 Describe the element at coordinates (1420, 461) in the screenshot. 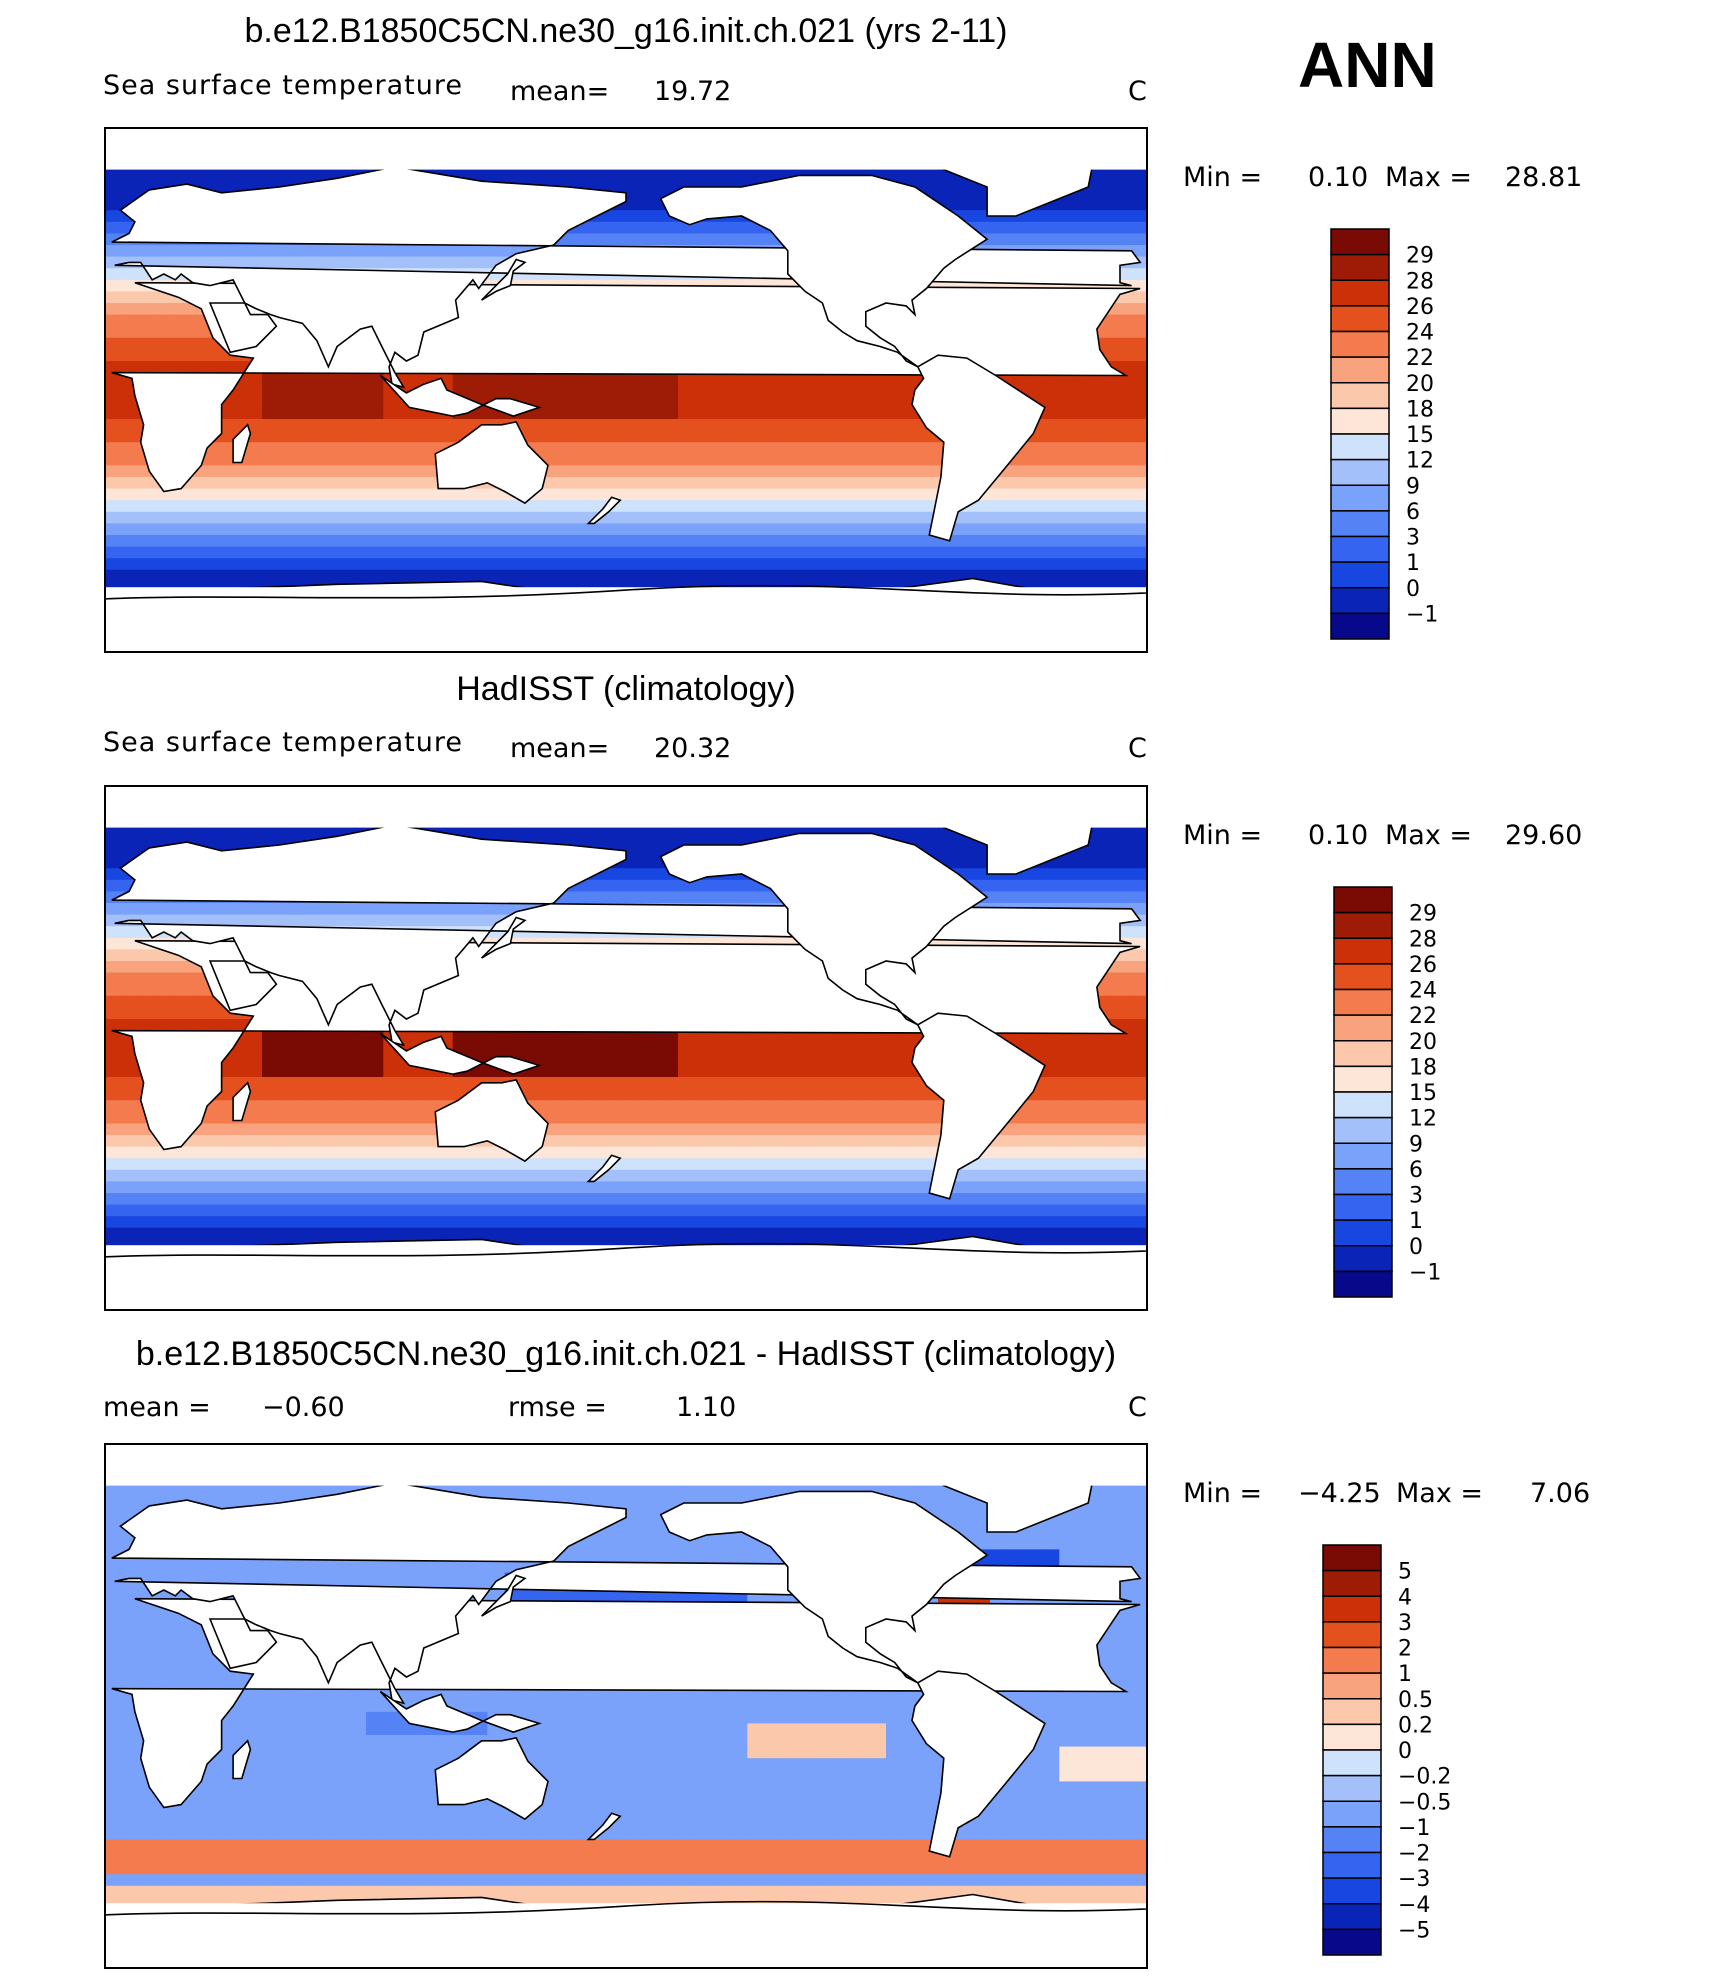

I see `colorbar-tick-label: 12` at that location.